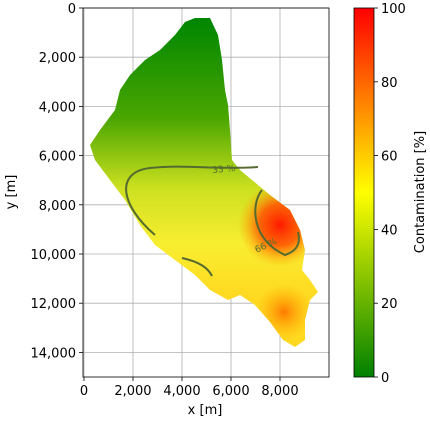  I want to click on contour-label: 33 %, so click(224, 170).